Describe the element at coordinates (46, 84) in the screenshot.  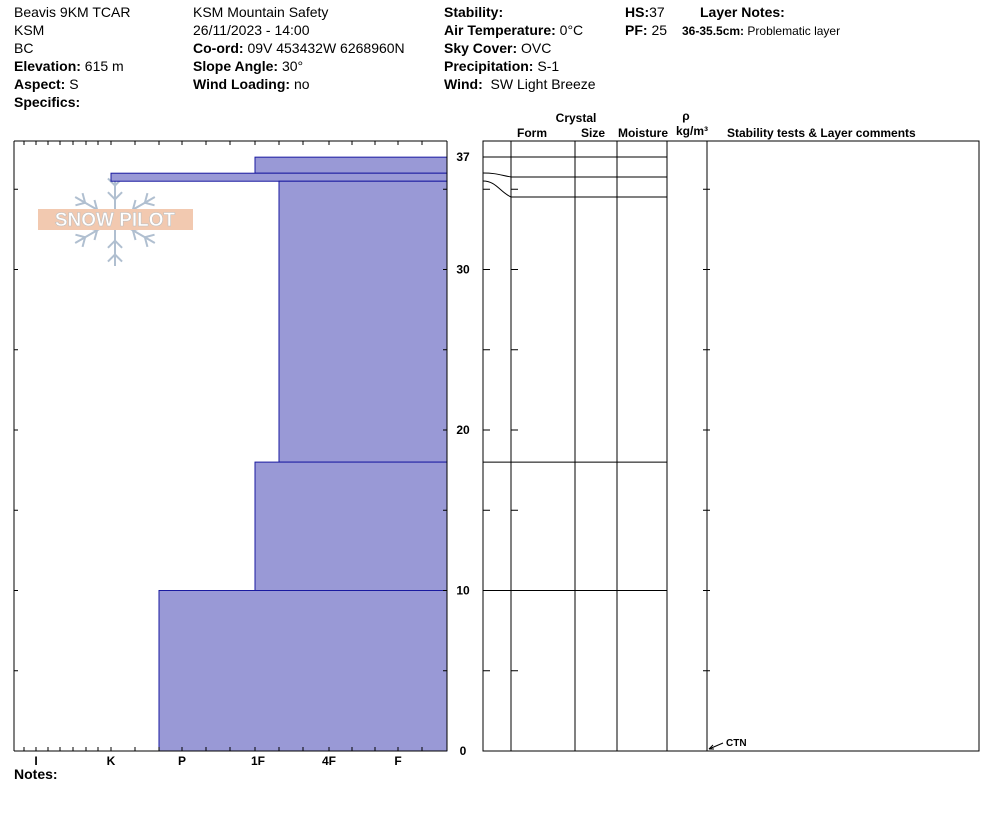
I see `aspect: Aspect: S` at that location.